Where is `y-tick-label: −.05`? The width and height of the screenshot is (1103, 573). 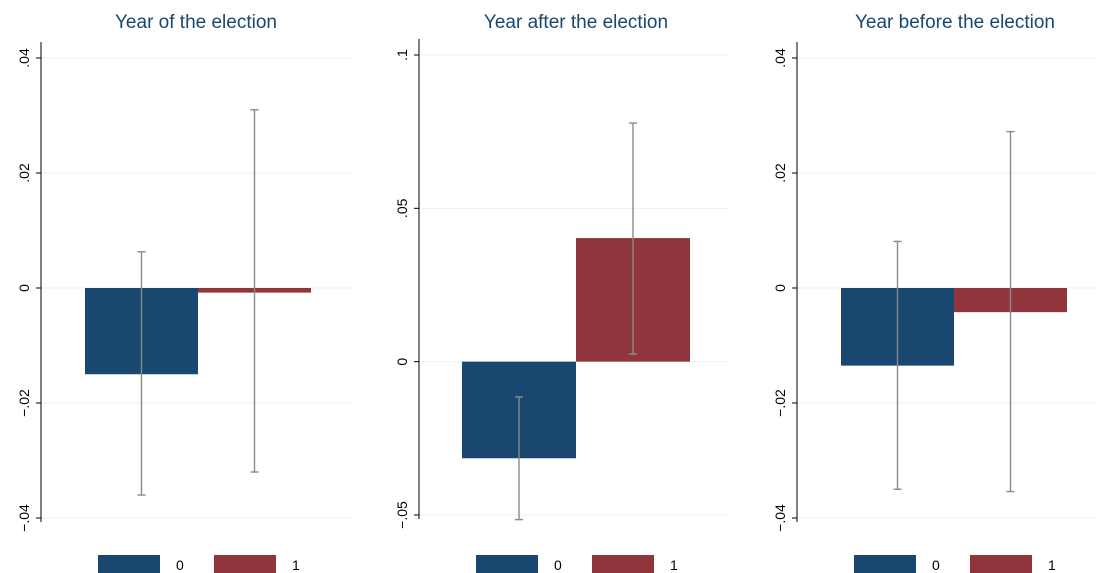
y-tick-label: −.05 is located at coordinates (402, 515).